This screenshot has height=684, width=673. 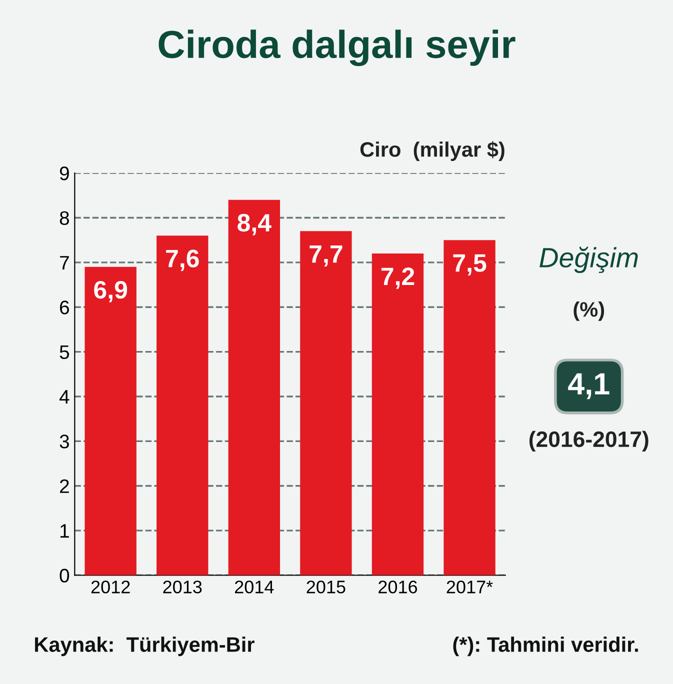 I want to click on y-tick-label: 1, so click(x=64, y=531).